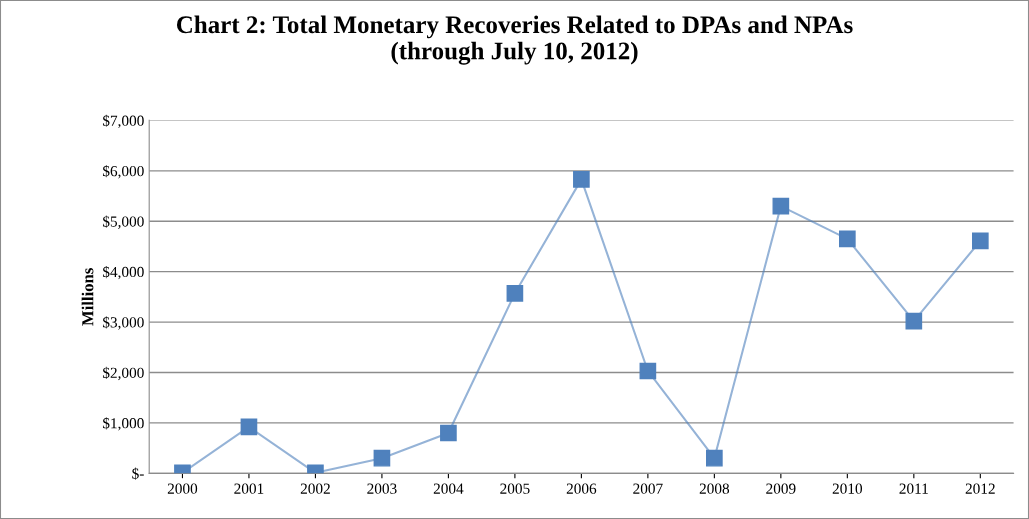 The width and height of the screenshot is (1029, 519). I want to click on x-tick-label: 2000, so click(182, 488).